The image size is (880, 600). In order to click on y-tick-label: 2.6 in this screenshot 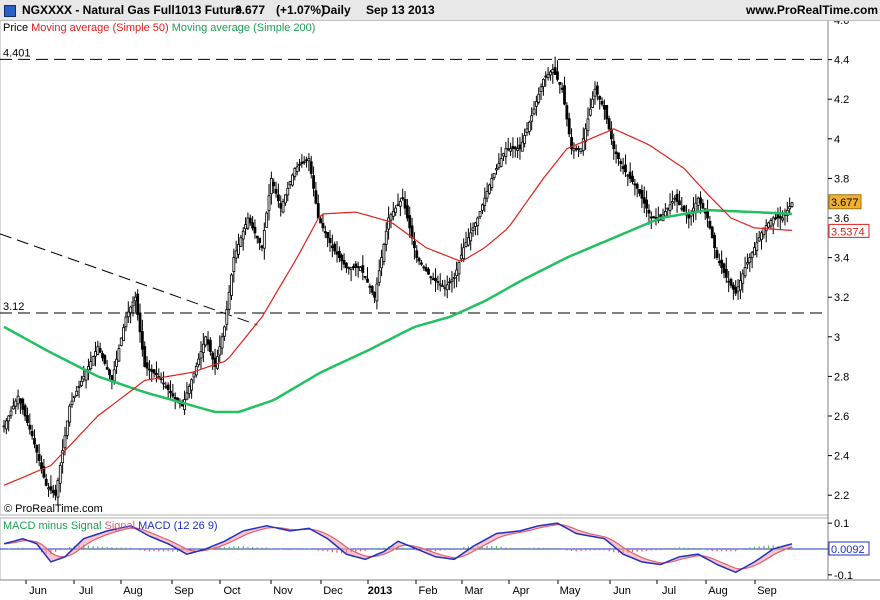, I will do `click(841, 417)`.